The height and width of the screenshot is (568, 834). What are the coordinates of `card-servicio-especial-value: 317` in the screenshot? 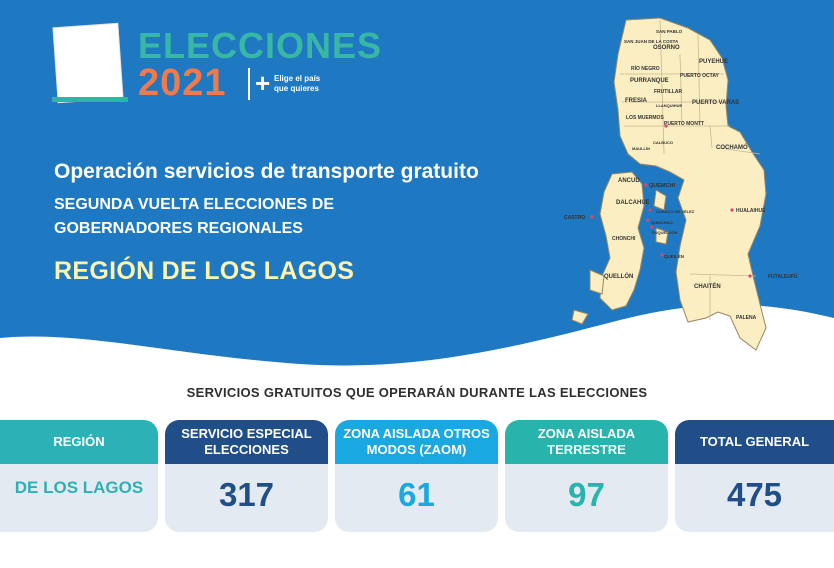 It's located at (246, 494).